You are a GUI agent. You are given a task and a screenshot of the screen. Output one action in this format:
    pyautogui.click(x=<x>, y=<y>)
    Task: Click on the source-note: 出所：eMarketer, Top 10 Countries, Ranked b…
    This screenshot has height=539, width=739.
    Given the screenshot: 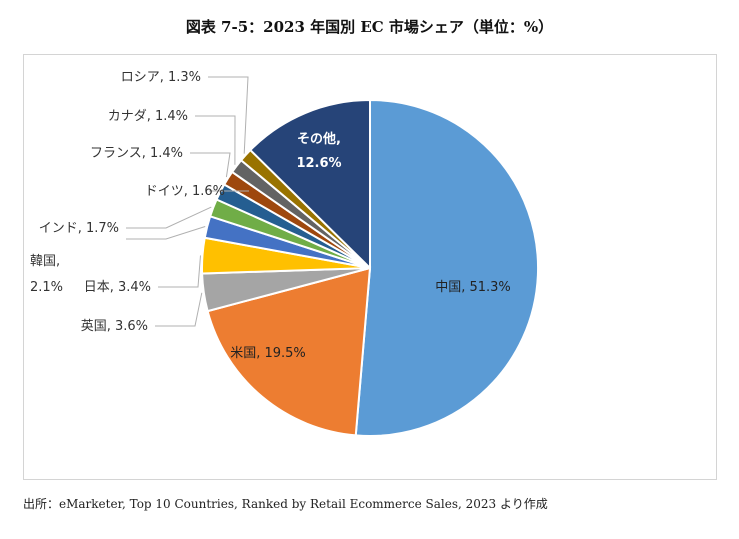 What is the action you would take?
    pyautogui.click(x=285, y=504)
    